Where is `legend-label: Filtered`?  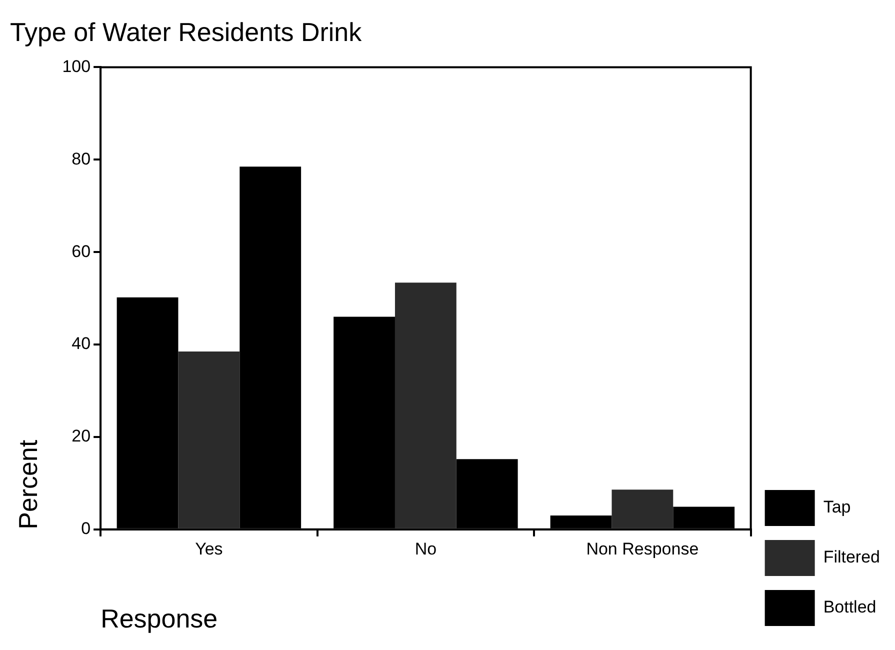 legend-label: Filtered is located at coordinates (851, 557).